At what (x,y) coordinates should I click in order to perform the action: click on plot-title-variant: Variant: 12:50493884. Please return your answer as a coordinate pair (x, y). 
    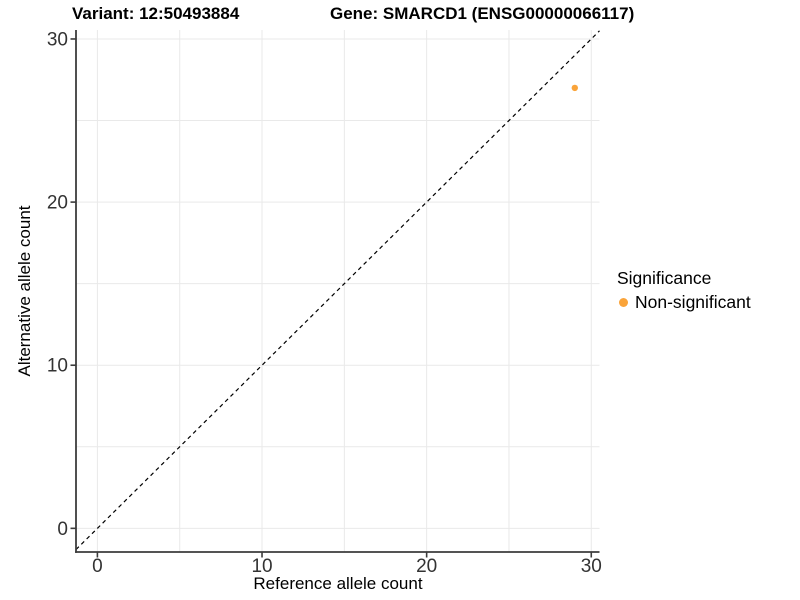
    Looking at the image, I should click on (156, 13).